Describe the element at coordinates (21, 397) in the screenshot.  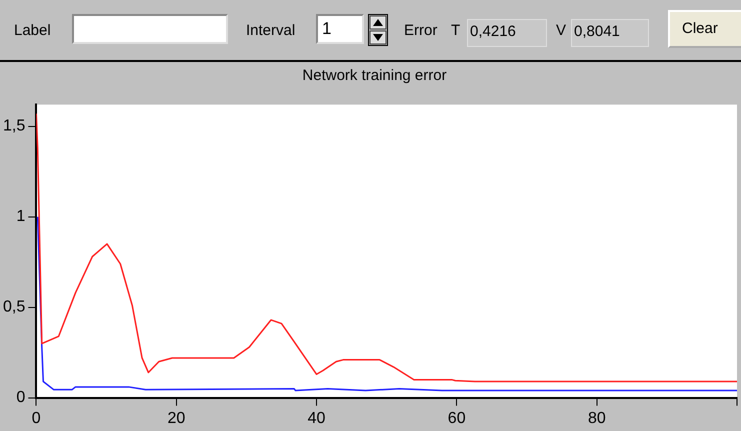
I see `y-tick-label: 0` at that location.